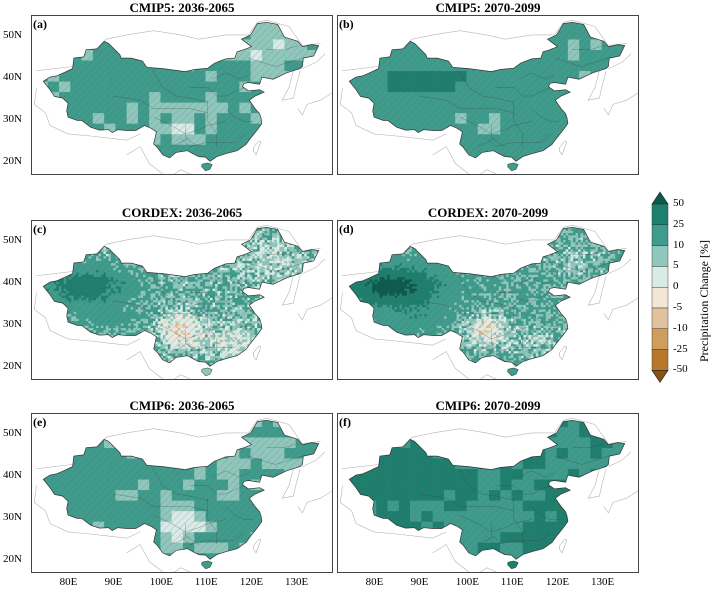 The image size is (711, 608). I want to click on map-frame, so click(182, 95).